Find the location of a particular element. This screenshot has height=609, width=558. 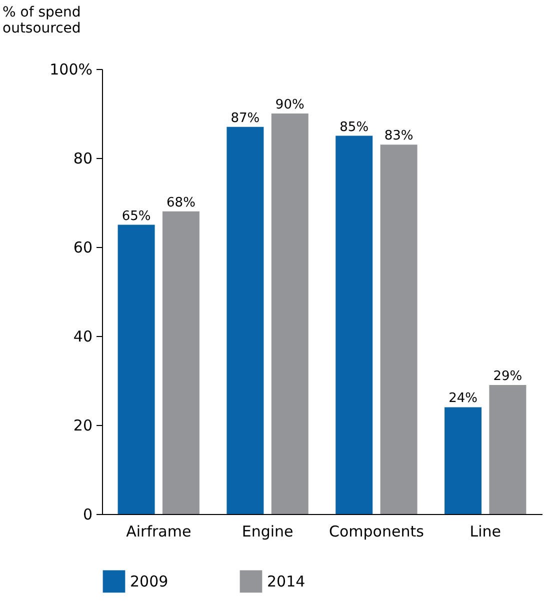

y-tick-label: 60 is located at coordinates (82, 247).